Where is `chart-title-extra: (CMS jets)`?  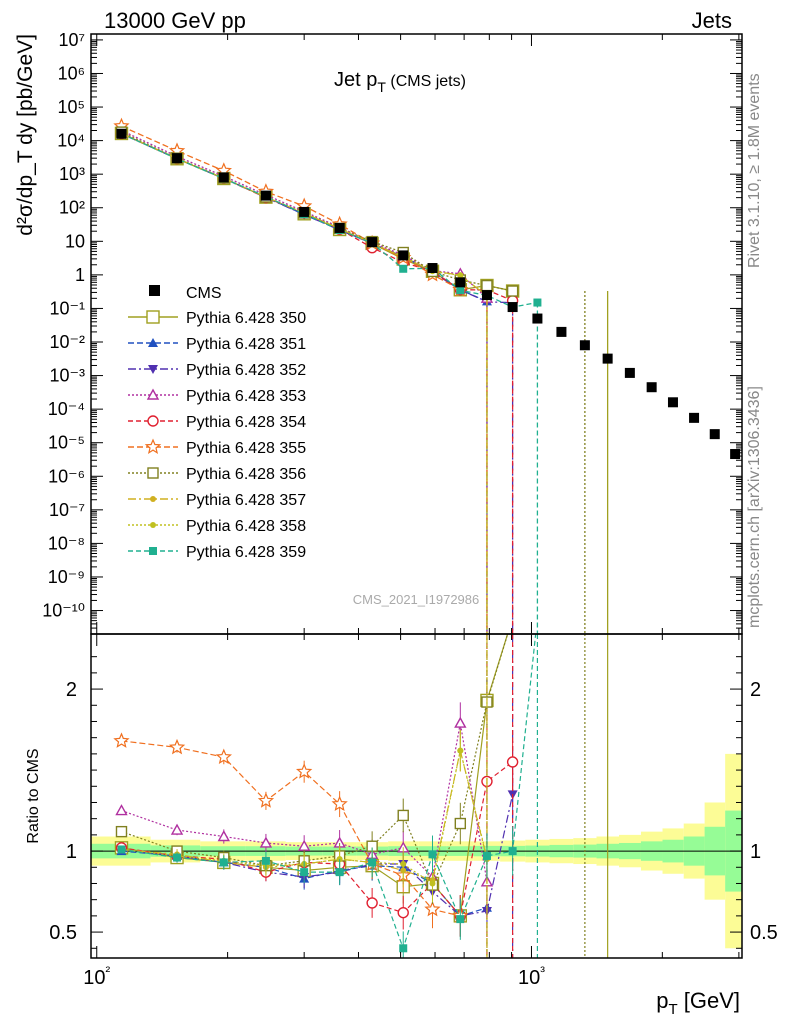
chart-title-extra: (CMS jets) is located at coordinates (426, 81).